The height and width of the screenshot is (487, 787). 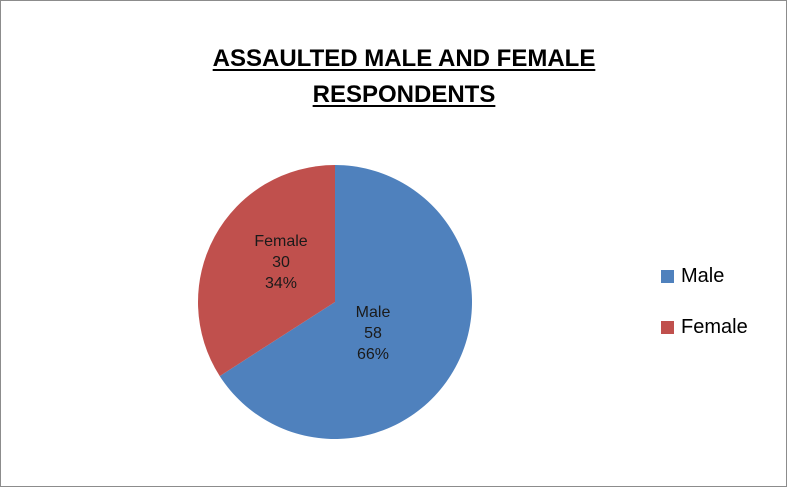 I want to click on legend-entry-male: Male, so click(x=704, y=276).